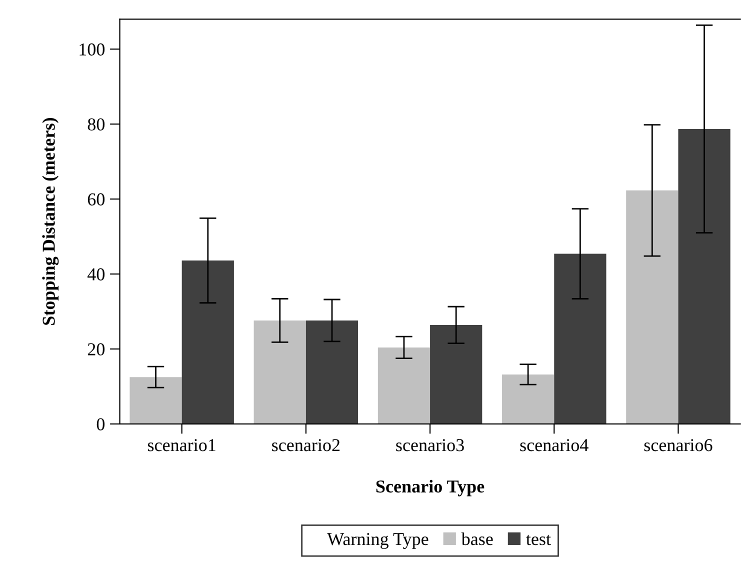 The image size is (744, 563). I want to click on y-axis-title: Stopping Distance (meters), so click(50, 221).